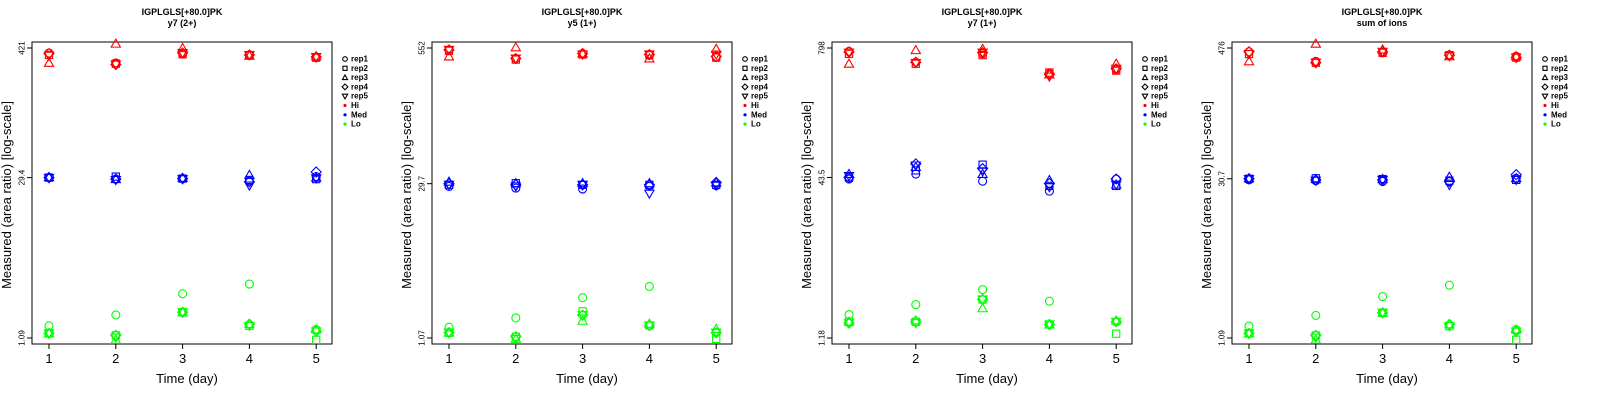 Image resolution: width=1600 pixels, height=405 pixels. What do you see at coordinates (982, 164) in the screenshot?
I see `data-point-med-rep2` at bounding box center [982, 164].